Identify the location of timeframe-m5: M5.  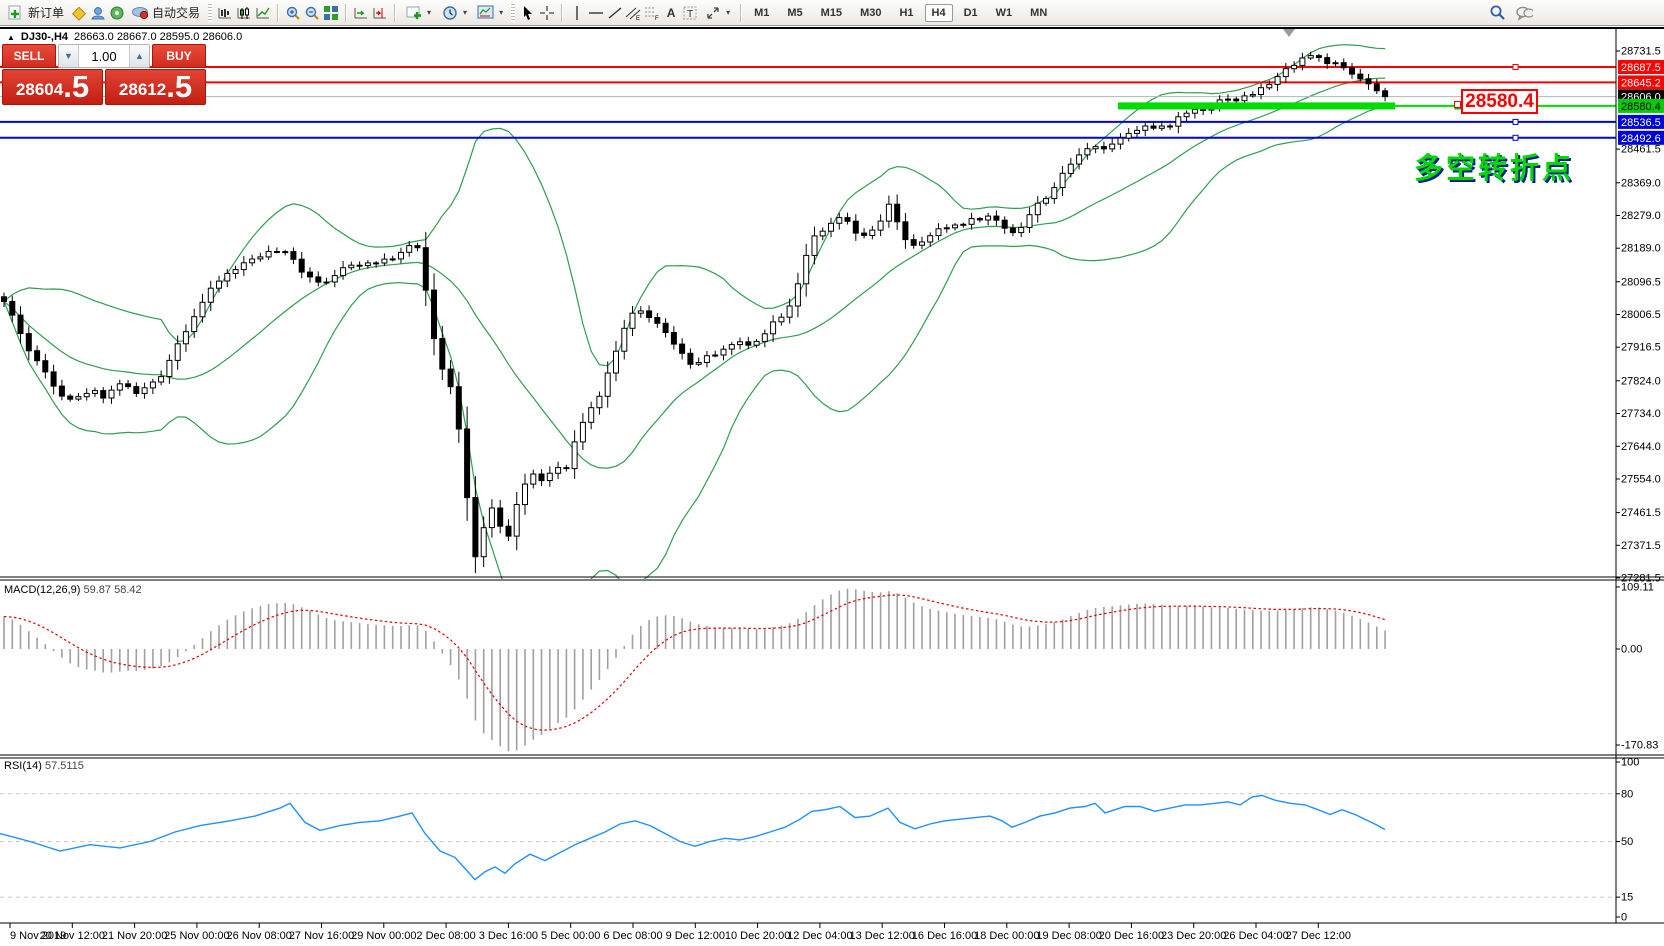
(795, 12).